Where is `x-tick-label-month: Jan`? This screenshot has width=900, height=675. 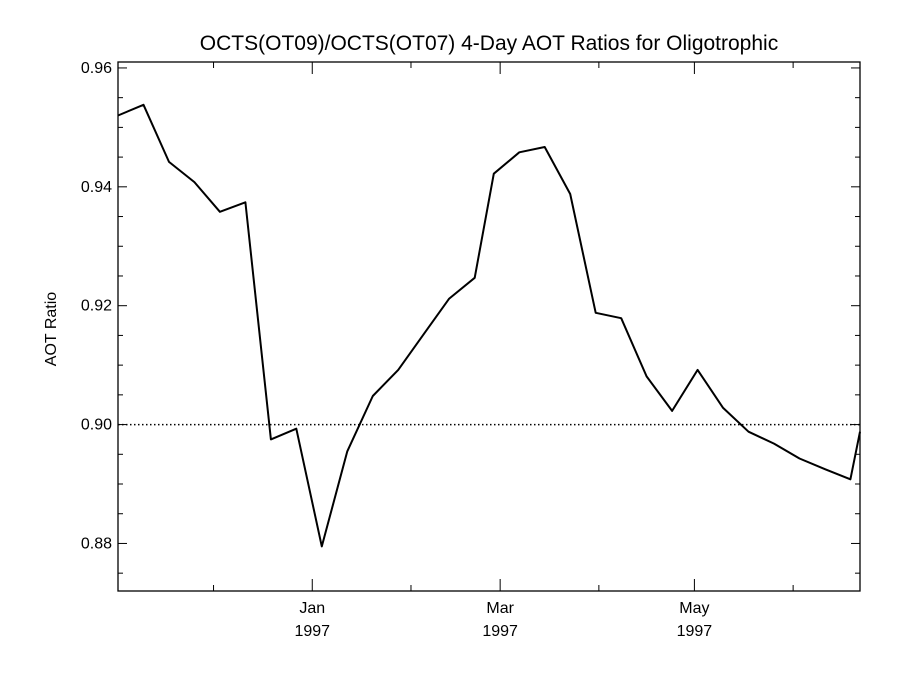 x-tick-label-month: Jan is located at coordinates (312, 608).